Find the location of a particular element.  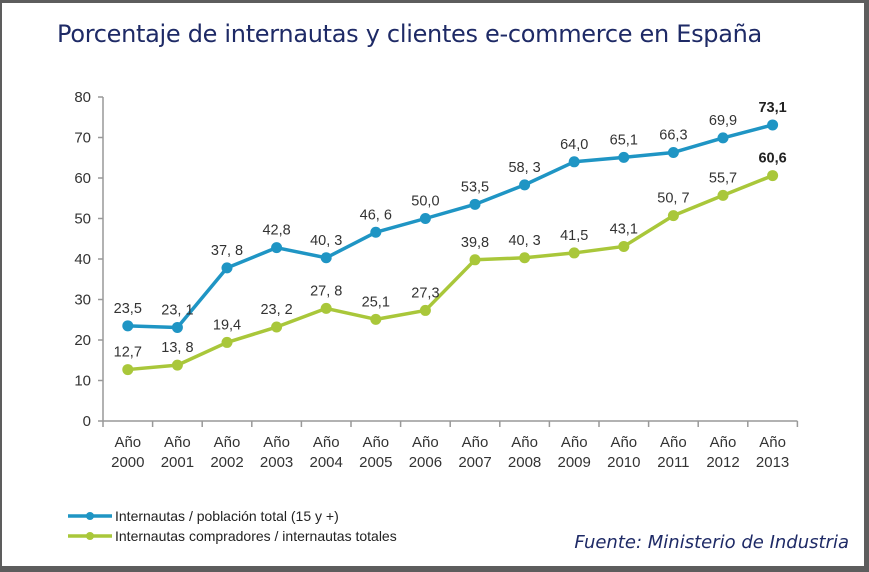

data-label: 53,5 is located at coordinates (475, 187).